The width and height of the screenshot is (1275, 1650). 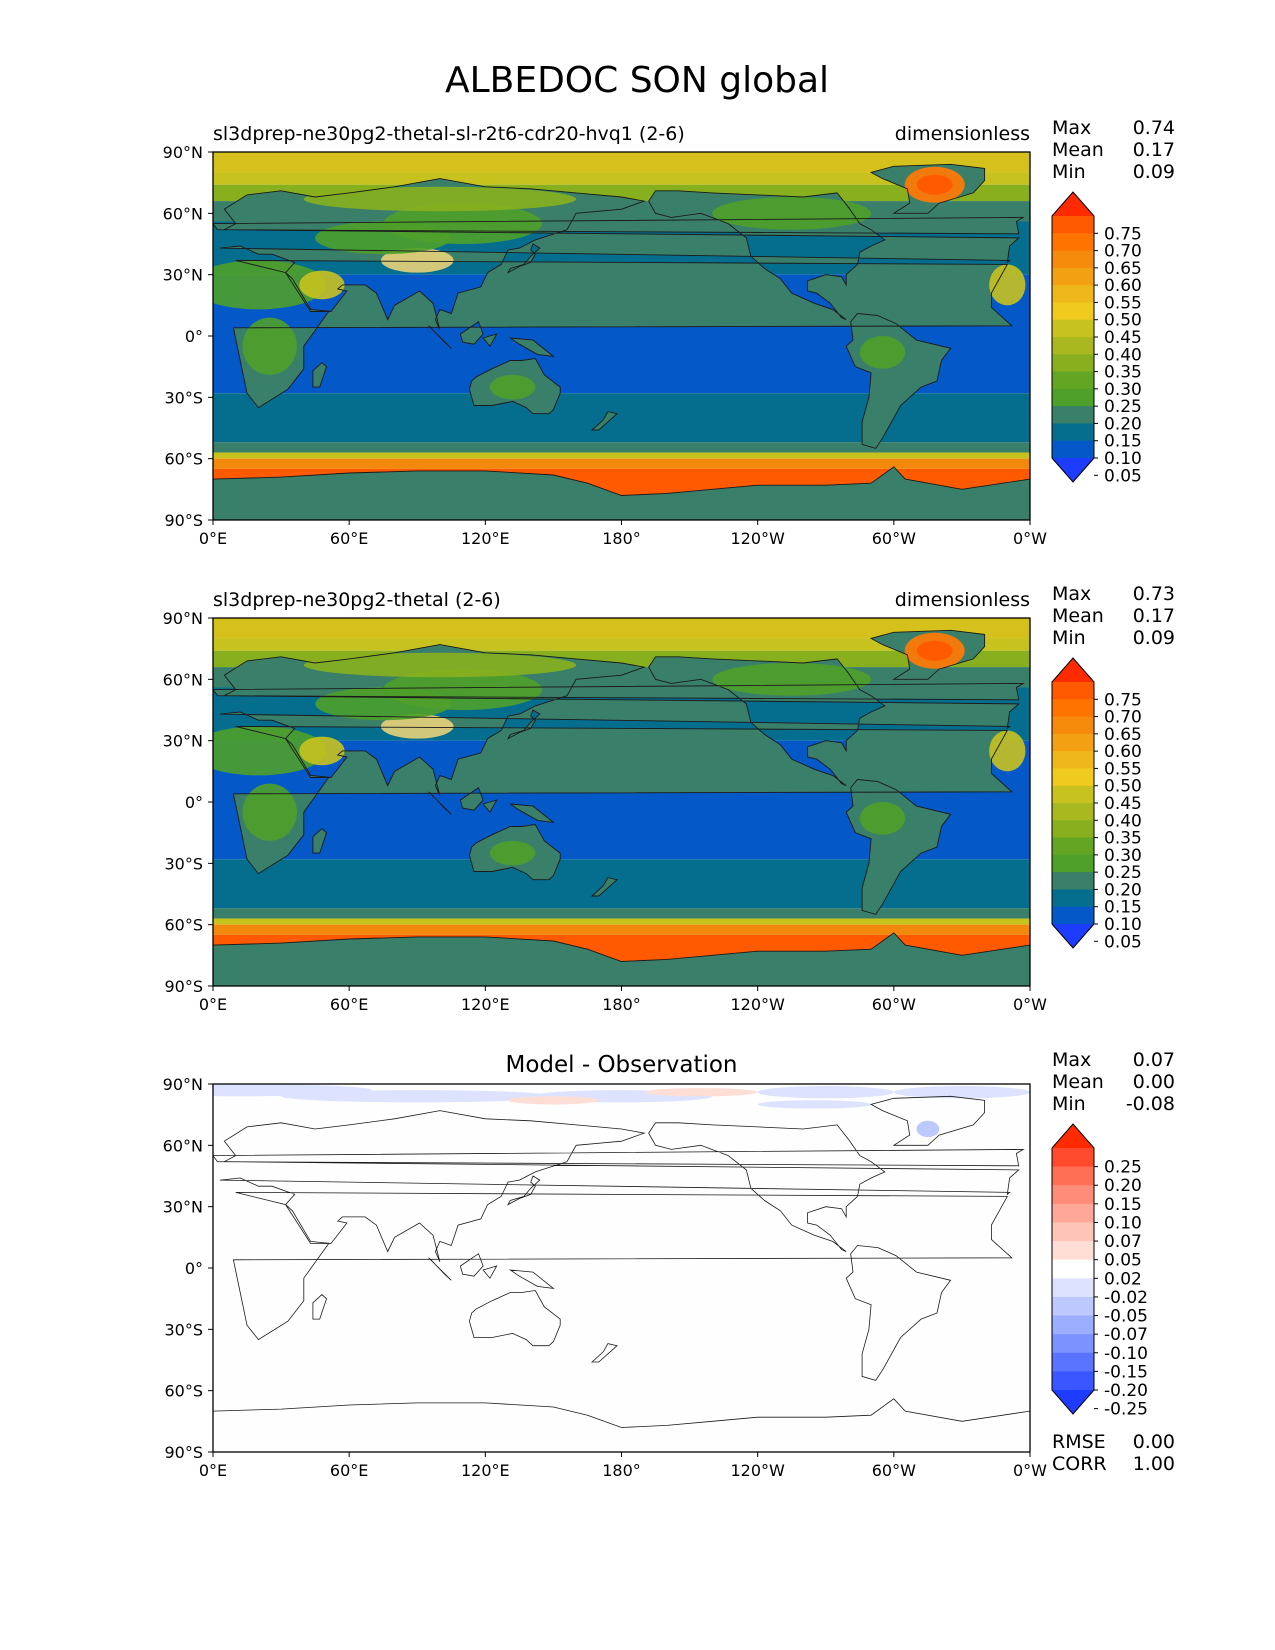 What do you see at coordinates (1154, 1464) in the screenshot?
I see `stat-value-corr: 1.00` at bounding box center [1154, 1464].